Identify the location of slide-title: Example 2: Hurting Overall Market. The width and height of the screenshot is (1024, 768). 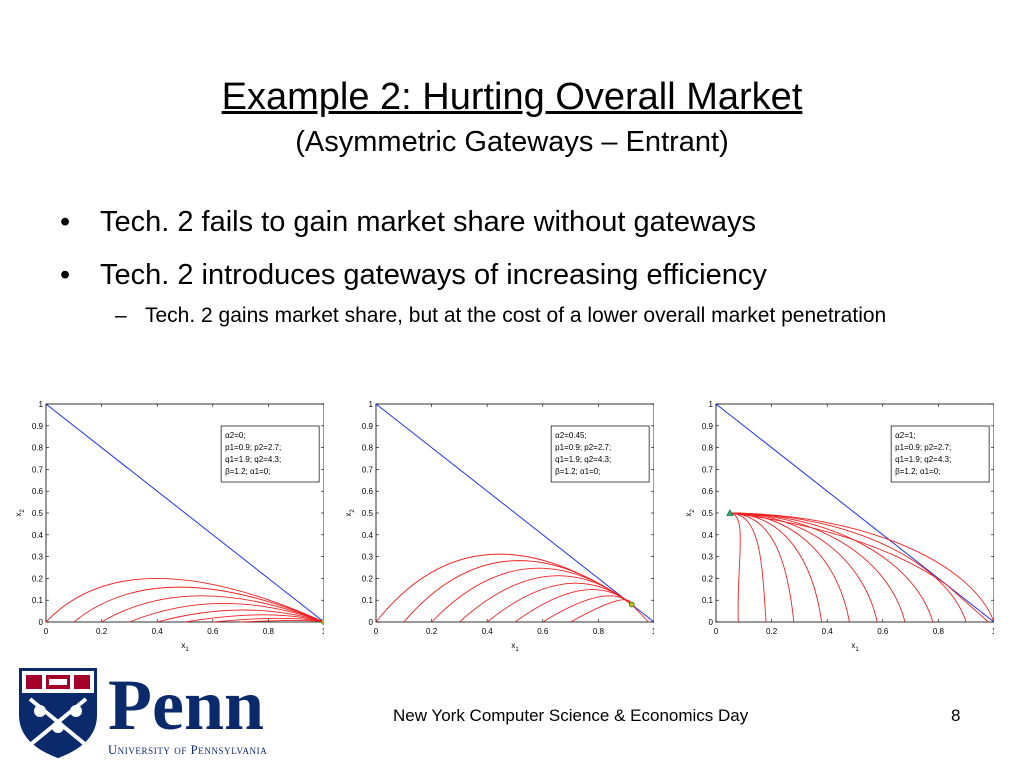
(512, 97).